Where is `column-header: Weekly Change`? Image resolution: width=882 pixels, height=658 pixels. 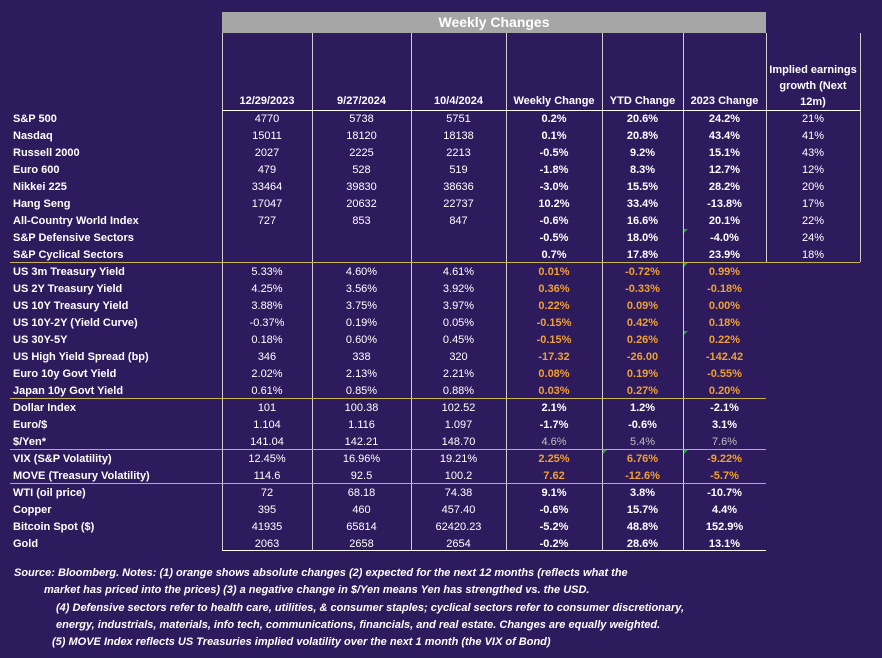 column-header: Weekly Change is located at coordinates (554, 101).